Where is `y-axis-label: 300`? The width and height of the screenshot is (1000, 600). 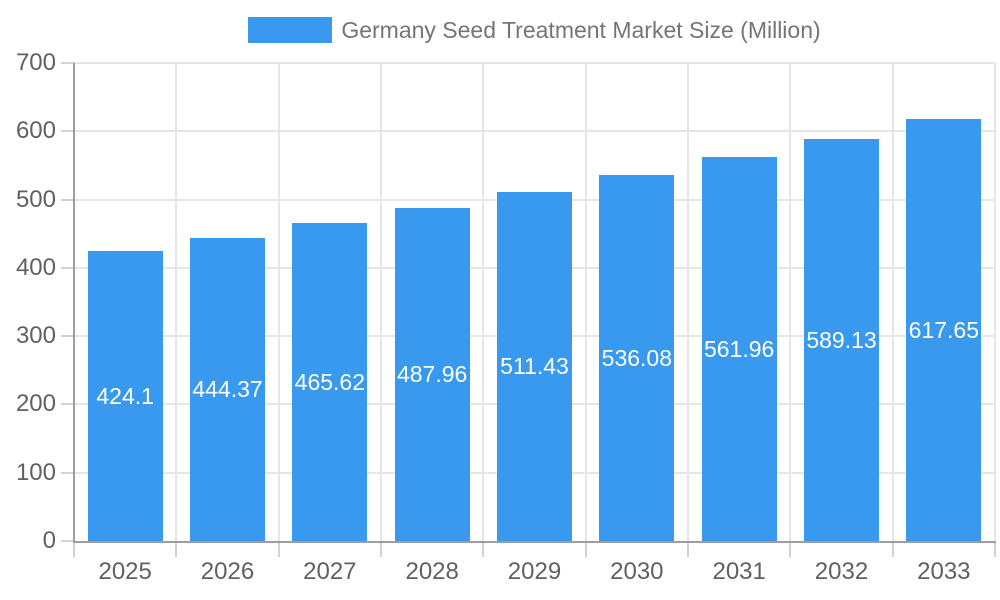 y-axis-label: 300 is located at coordinates (35, 336).